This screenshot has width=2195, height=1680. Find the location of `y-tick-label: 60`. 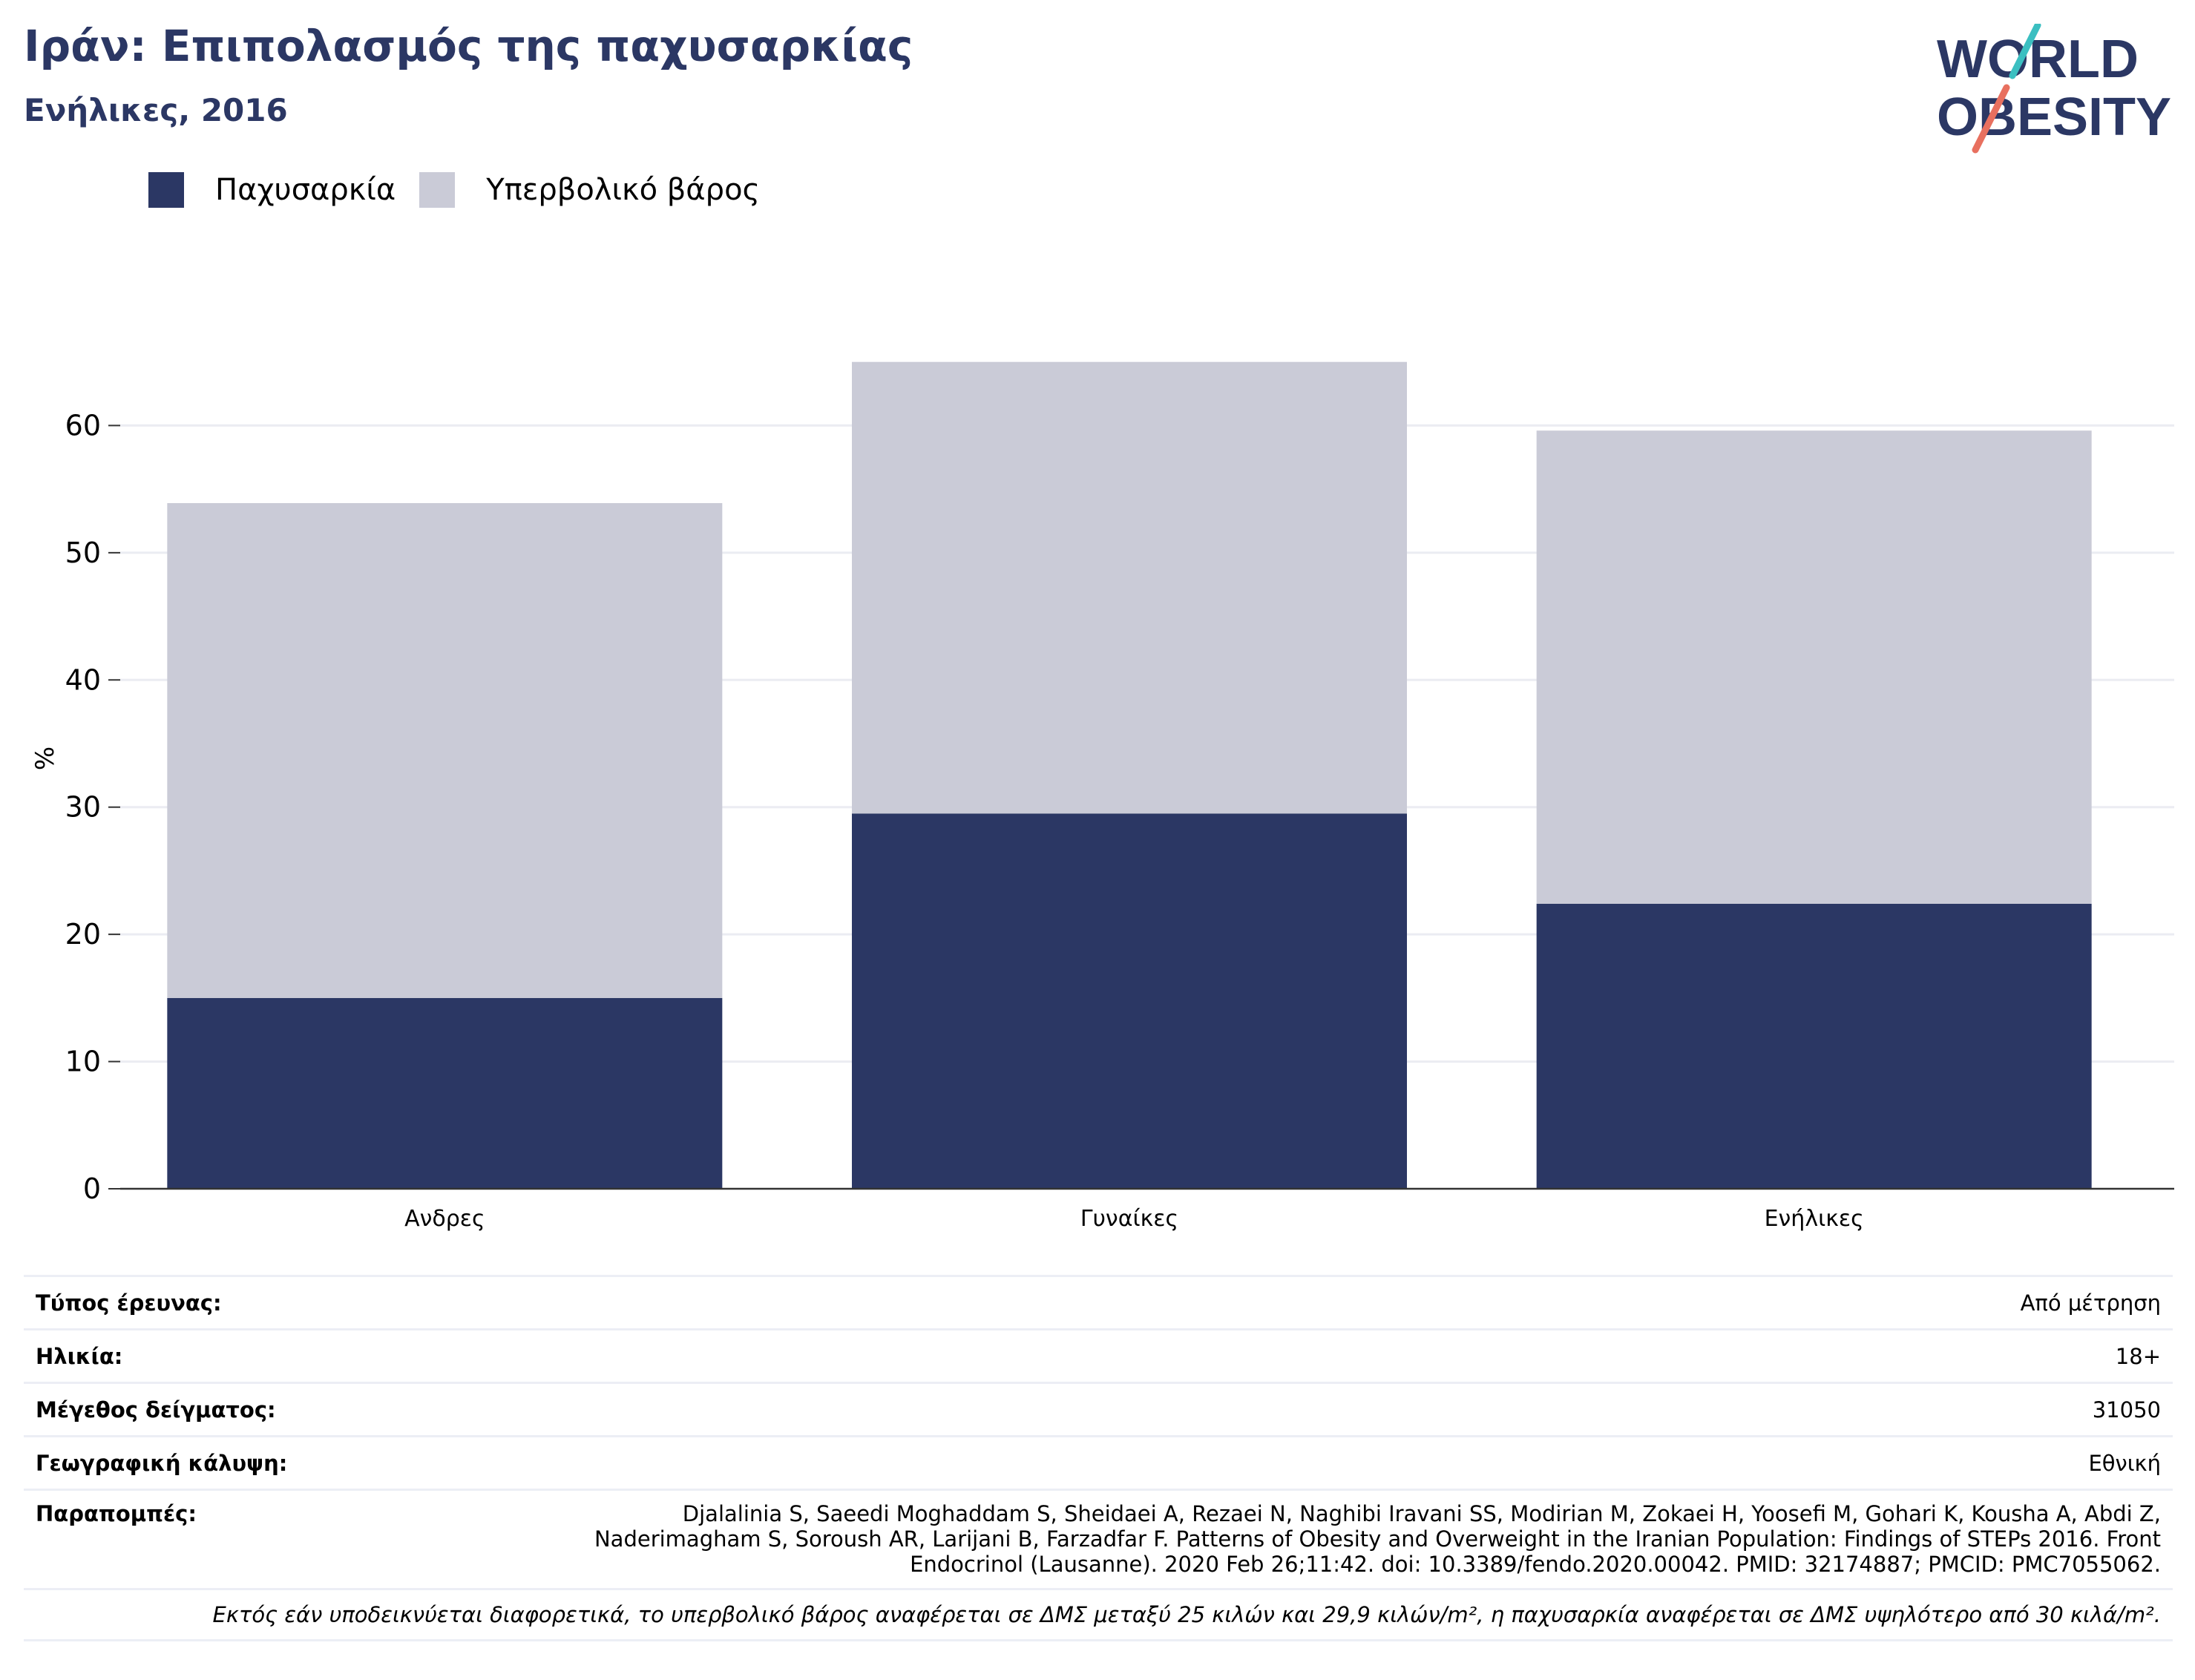

y-tick-label: 60 is located at coordinates (83, 426).